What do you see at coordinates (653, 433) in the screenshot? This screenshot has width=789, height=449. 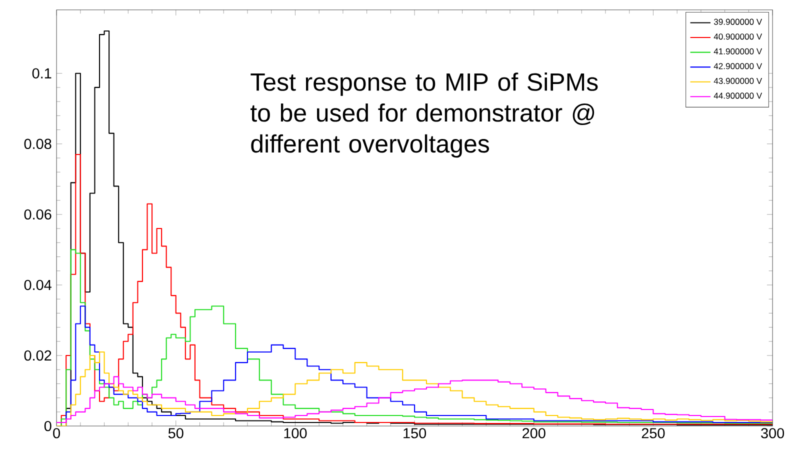 I see `x-tick-label: 250` at bounding box center [653, 433].